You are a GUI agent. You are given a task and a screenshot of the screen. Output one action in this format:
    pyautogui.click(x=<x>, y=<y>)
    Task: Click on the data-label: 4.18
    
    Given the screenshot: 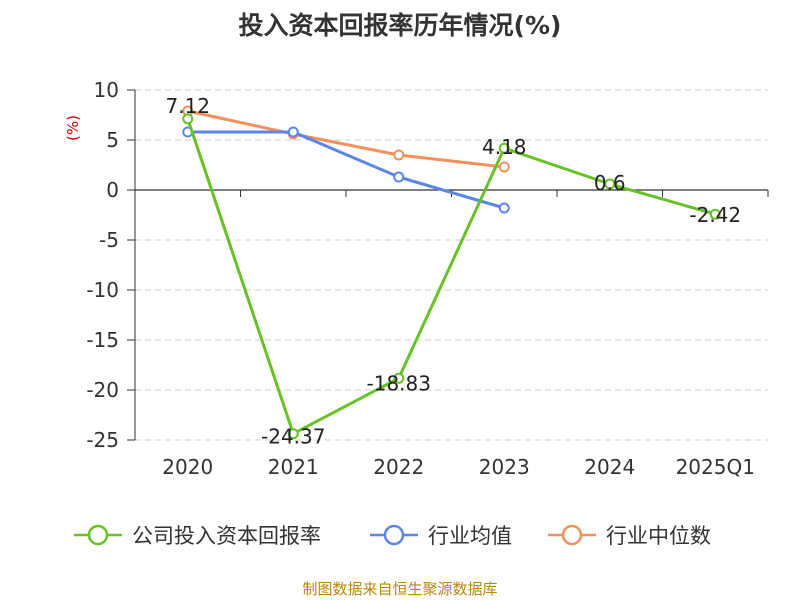 What is the action you would take?
    pyautogui.click(x=504, y=147)
    